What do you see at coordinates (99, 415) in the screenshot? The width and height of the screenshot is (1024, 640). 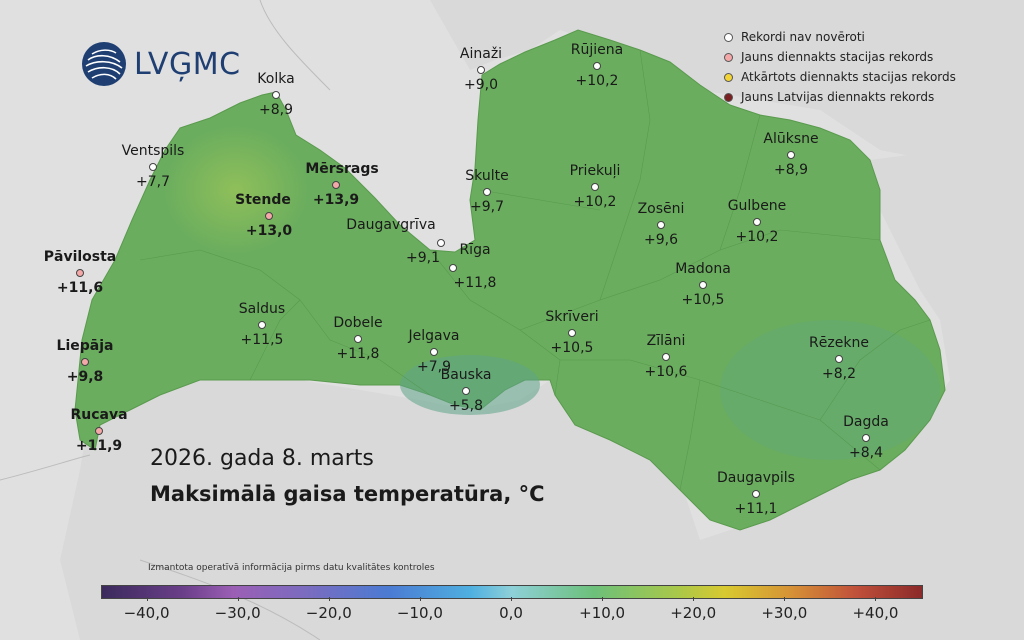 I see `station-name: Rucava` at bounding box center [99, 415].